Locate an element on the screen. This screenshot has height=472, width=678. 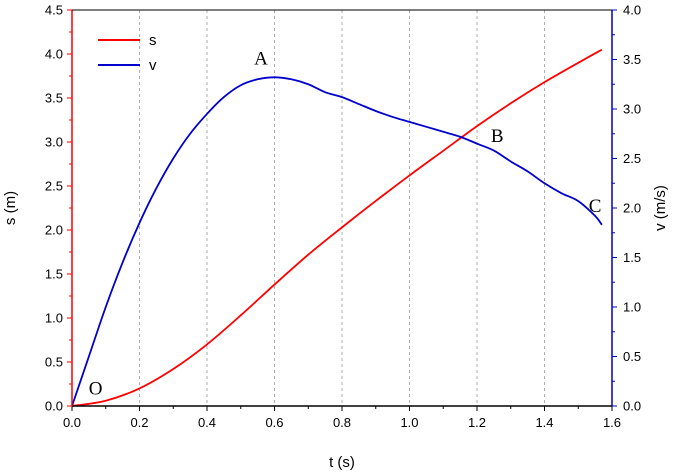
legend-label-v: v is located at coordinates (153, 65).